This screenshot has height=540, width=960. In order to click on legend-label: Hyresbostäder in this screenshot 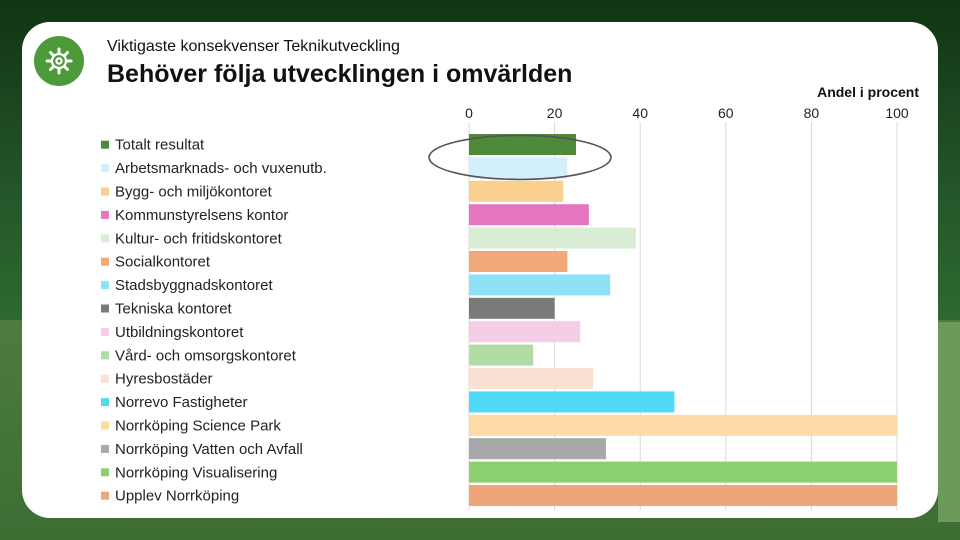, I will do `click(164, 379)`.